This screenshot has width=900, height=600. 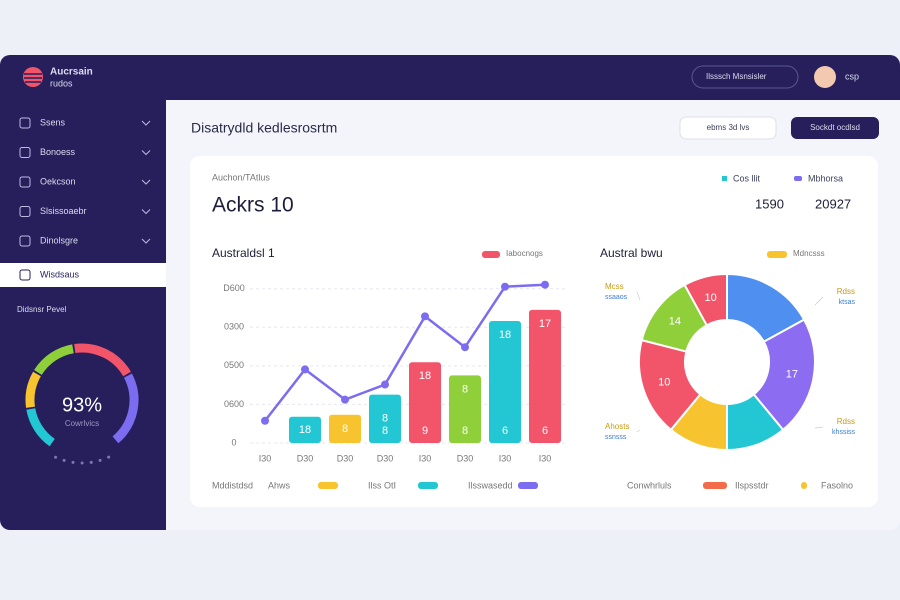 I want to click on nav-item: Bonoess, so click(x=58, y=152).